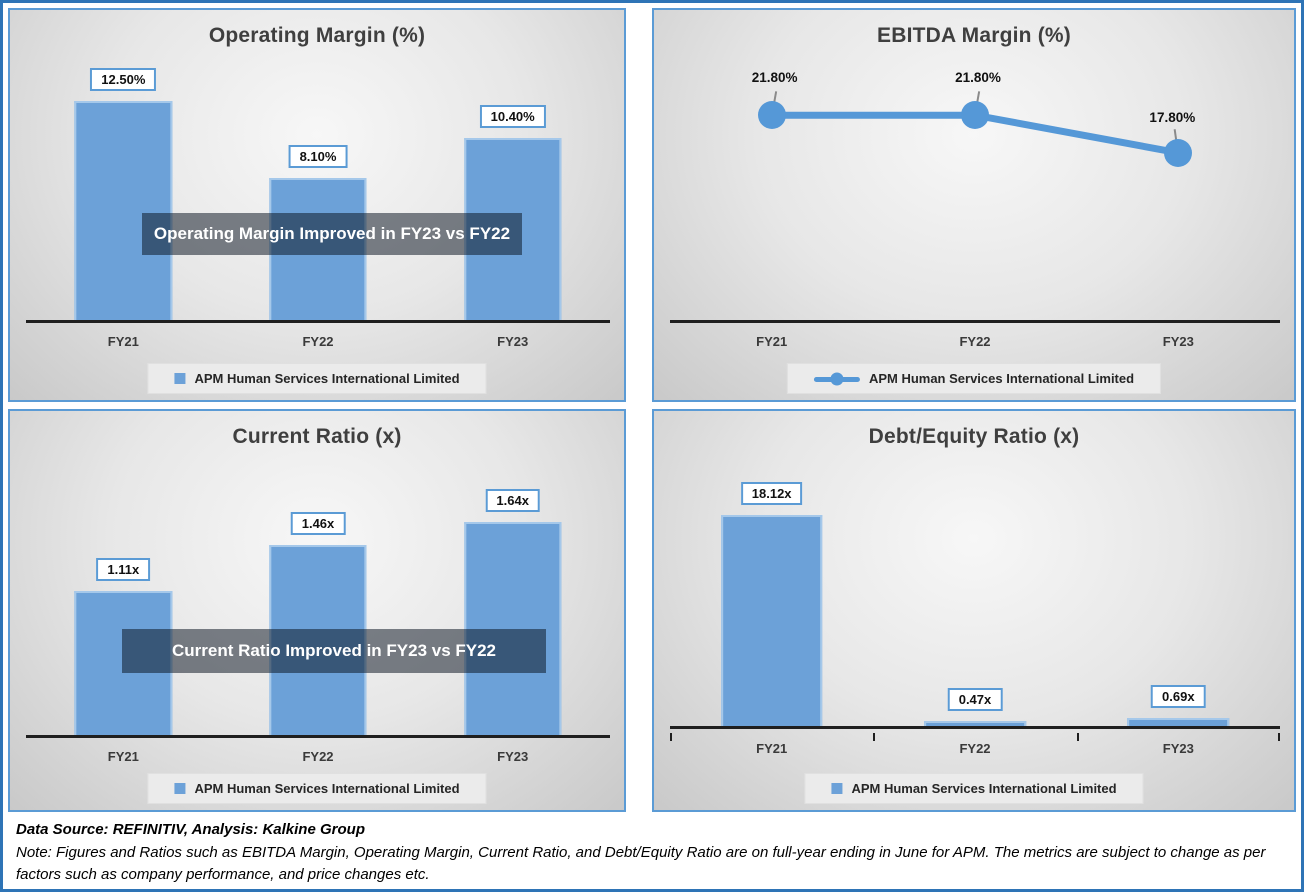  What do you see at coordinates (123, 605) in the screenshot?
I see `bar-column: 1.11x` at bounding box center [123, 605].